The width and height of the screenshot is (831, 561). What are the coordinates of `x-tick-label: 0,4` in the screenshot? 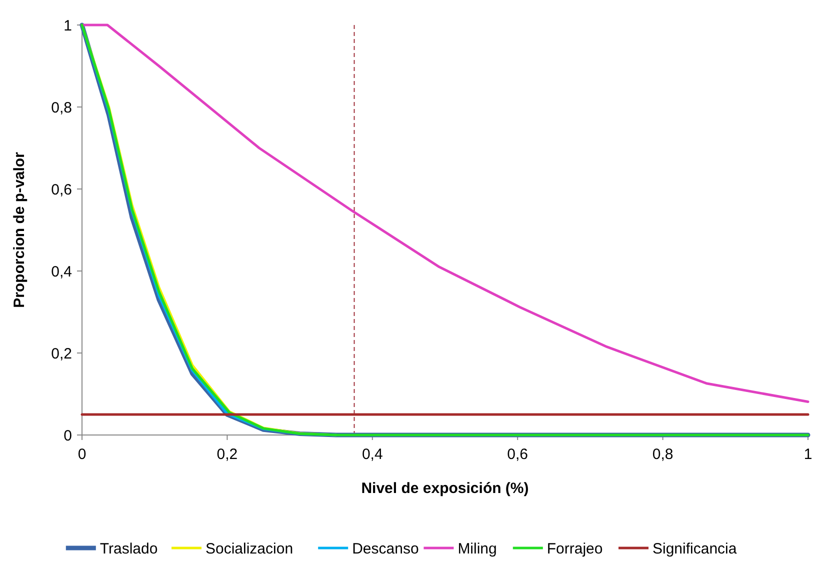 It's located at (372, 454).